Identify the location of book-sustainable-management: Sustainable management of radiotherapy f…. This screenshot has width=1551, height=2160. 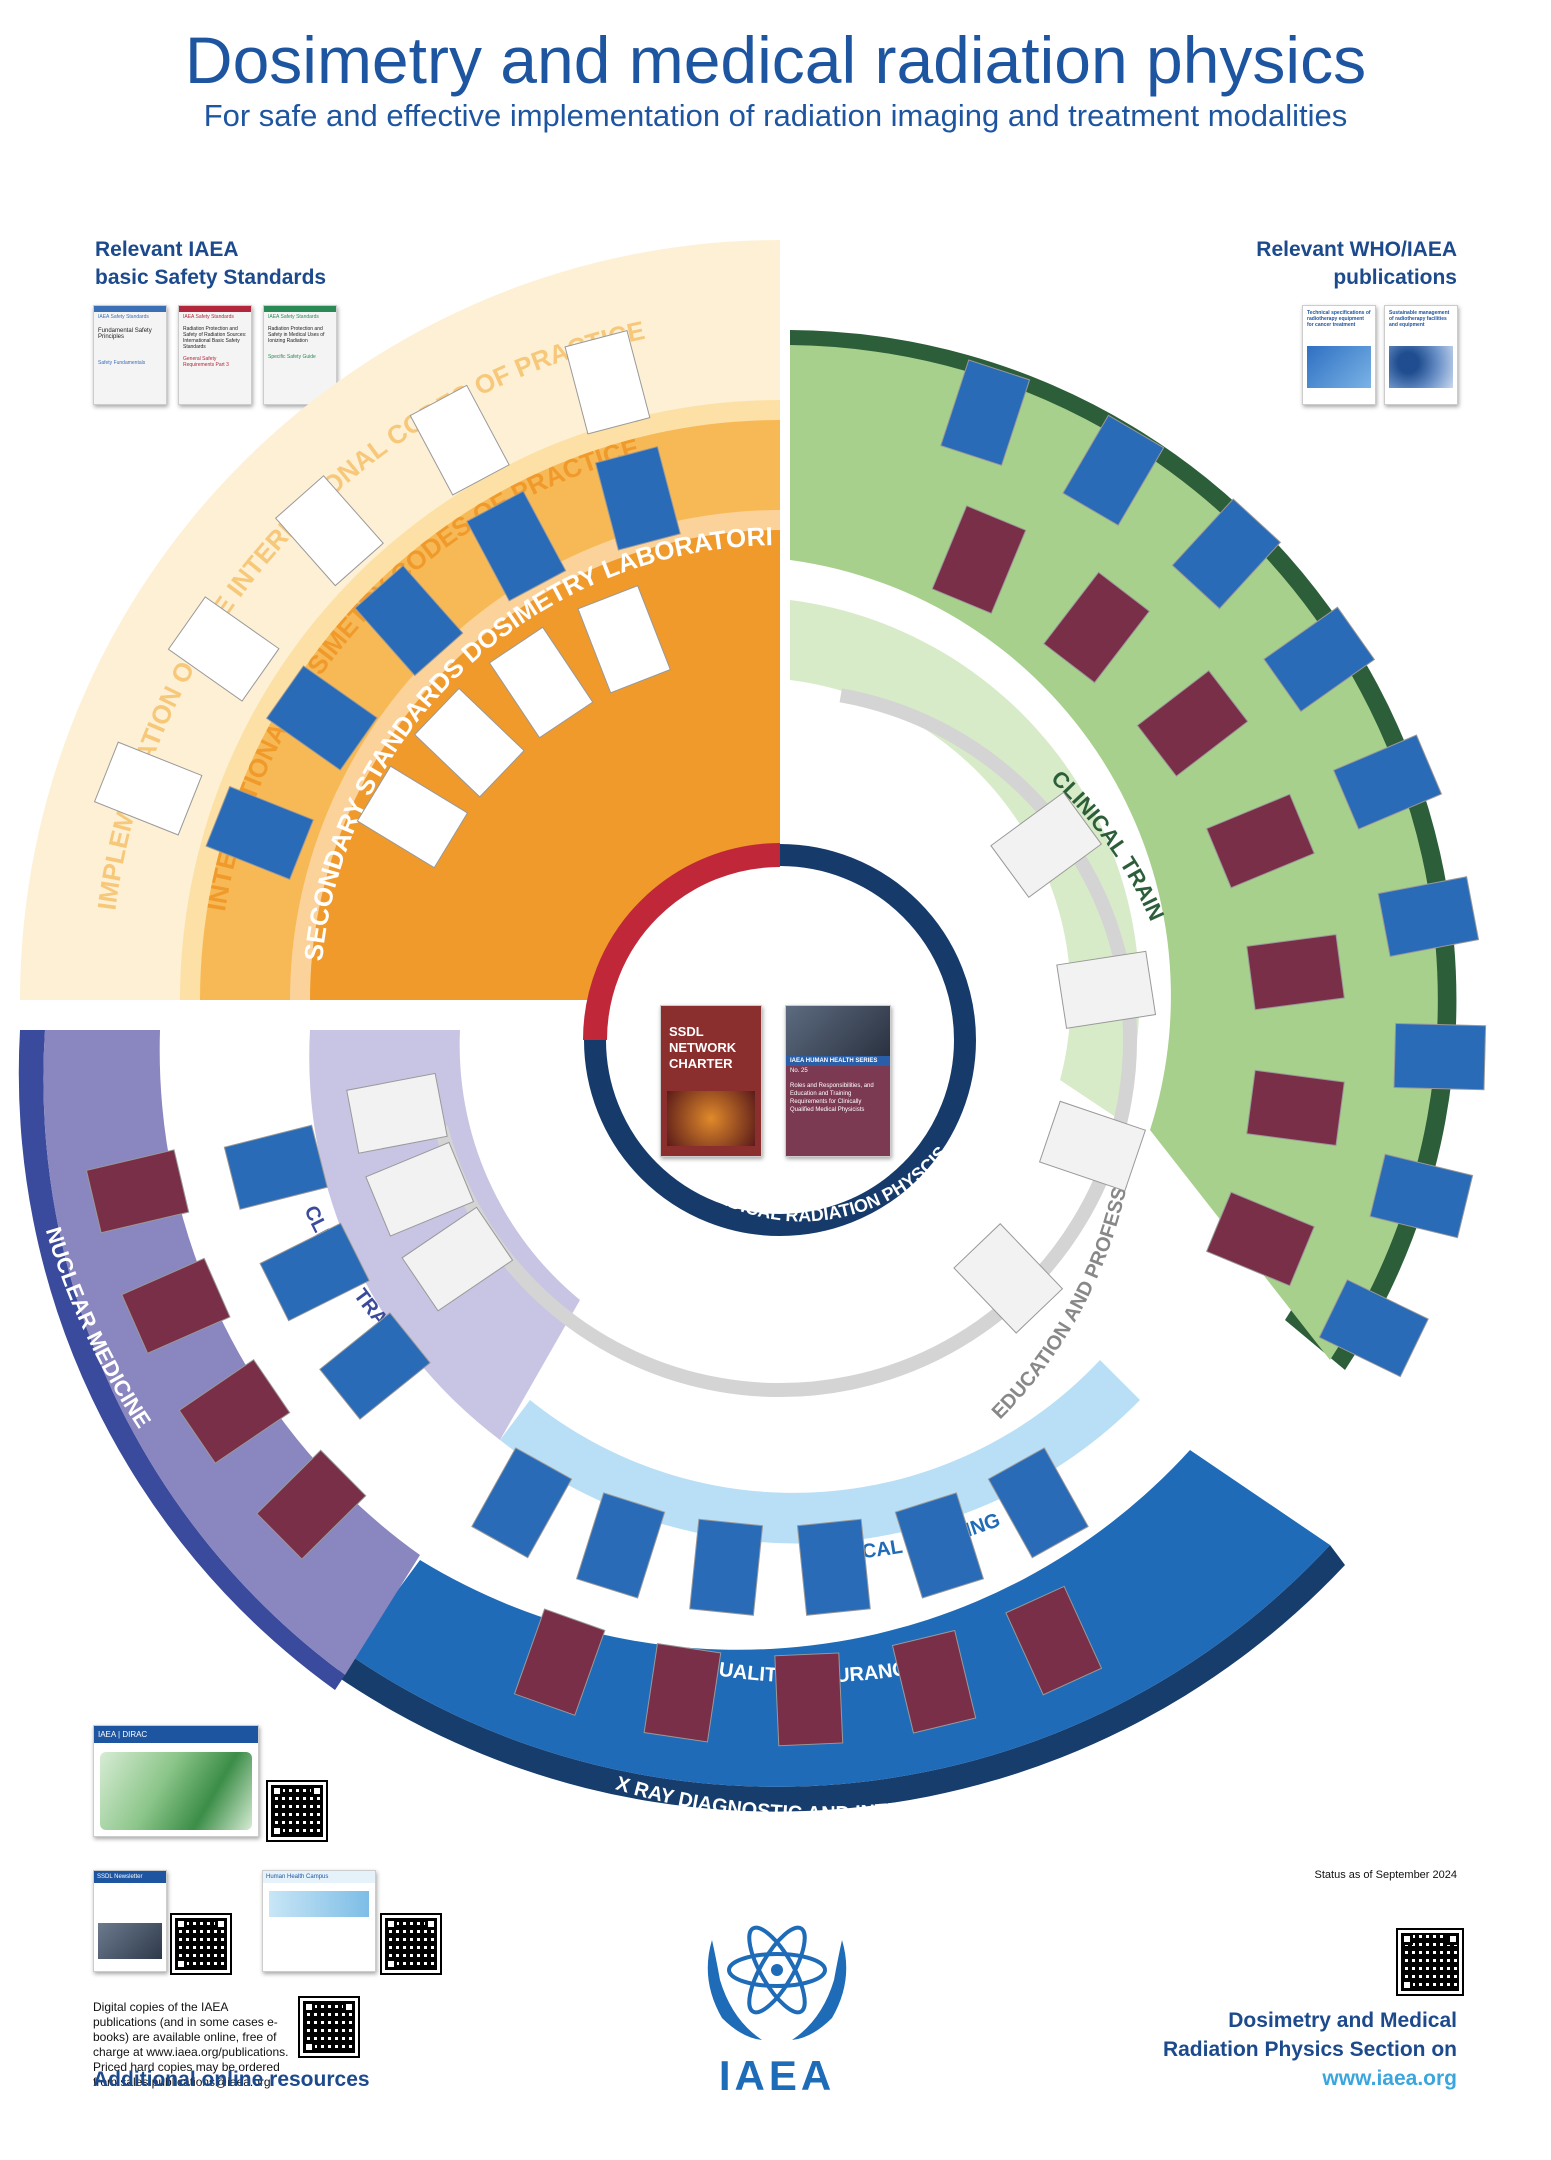
(1421, 355).